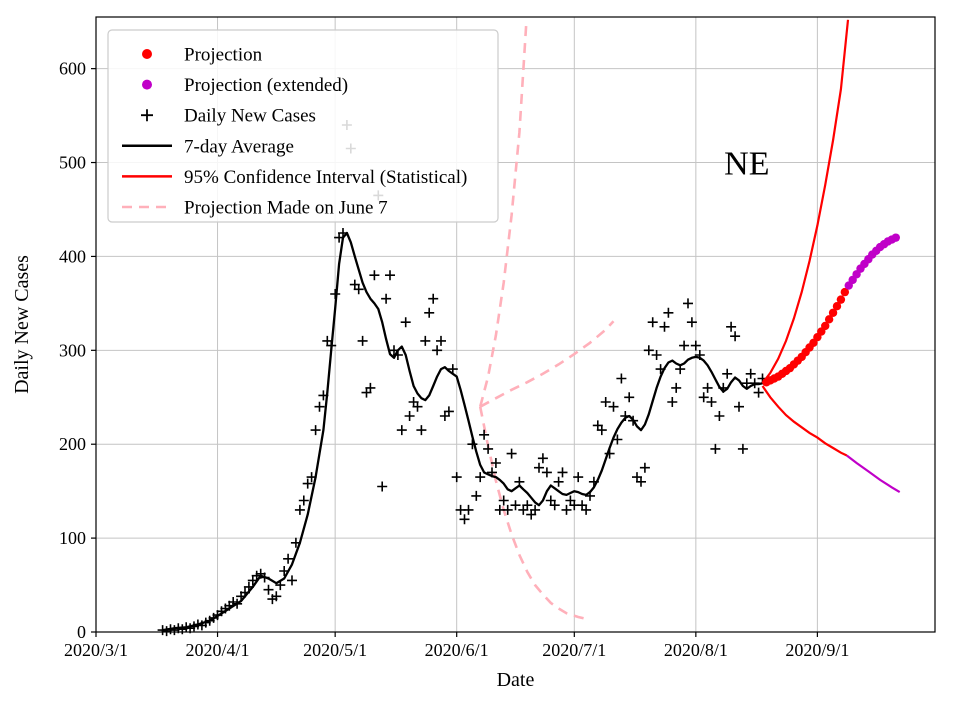  What do you see at coordinates (72, 444) in the screenshot?
I see `y-tick-label: 200` at bounding box center [72, 444].